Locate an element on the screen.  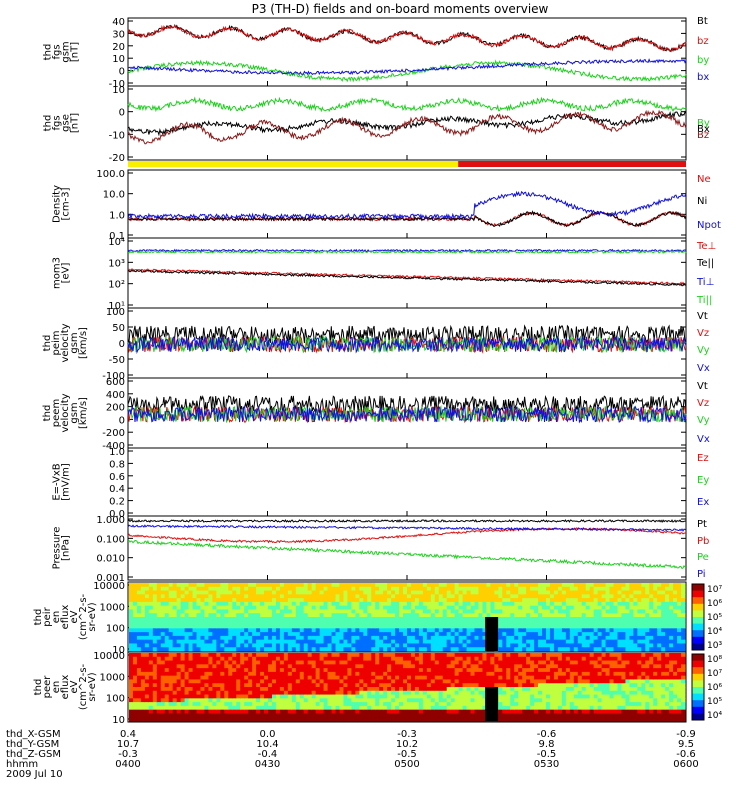
y-tick-label: 10000 is located at coordinates (109, 586).